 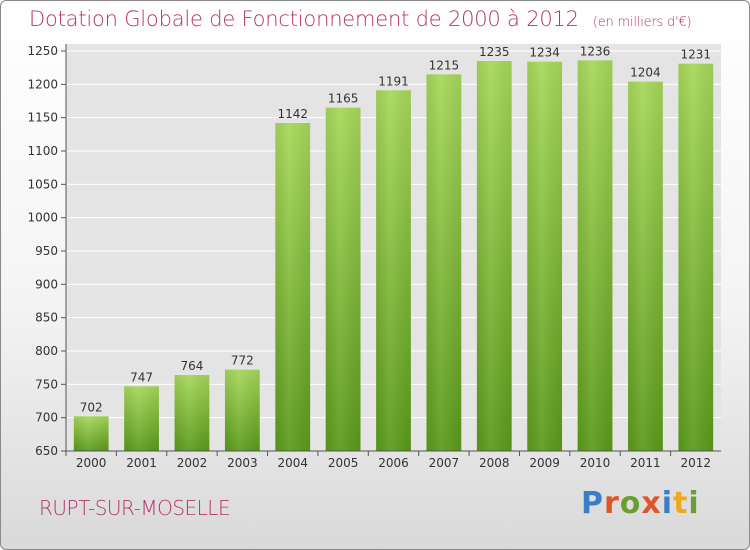 What do you see at coordinates (681, 503) in the screenshot?
I see `logo-letter: t` at bounding box center [681, 503].